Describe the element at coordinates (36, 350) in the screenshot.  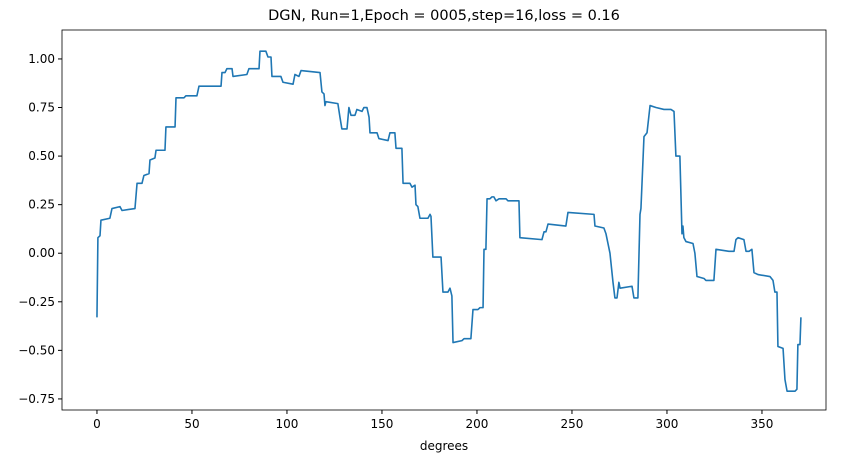
I see `y-tick-label: −0.50` at that location.